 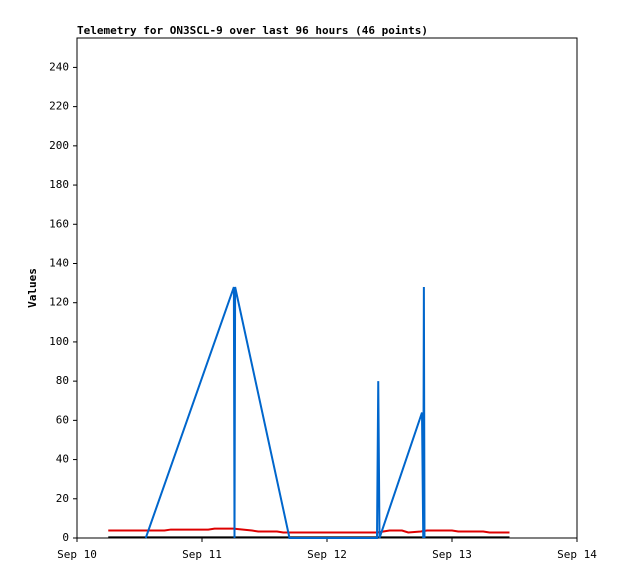 What do you see at coordinates (77, 554) in the screenshot?
I see `x-tick-label: Sep 10` at bounding box center [77, 554].